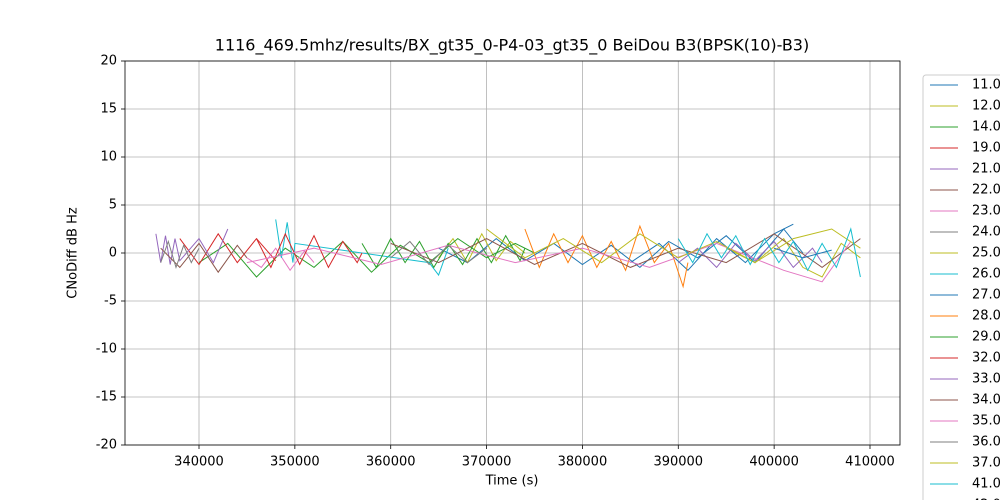 The height and width of the screenshot is (500, 1000). I want to click on y-axis-label: CNoDiff dB Hz, so click(73, 253).